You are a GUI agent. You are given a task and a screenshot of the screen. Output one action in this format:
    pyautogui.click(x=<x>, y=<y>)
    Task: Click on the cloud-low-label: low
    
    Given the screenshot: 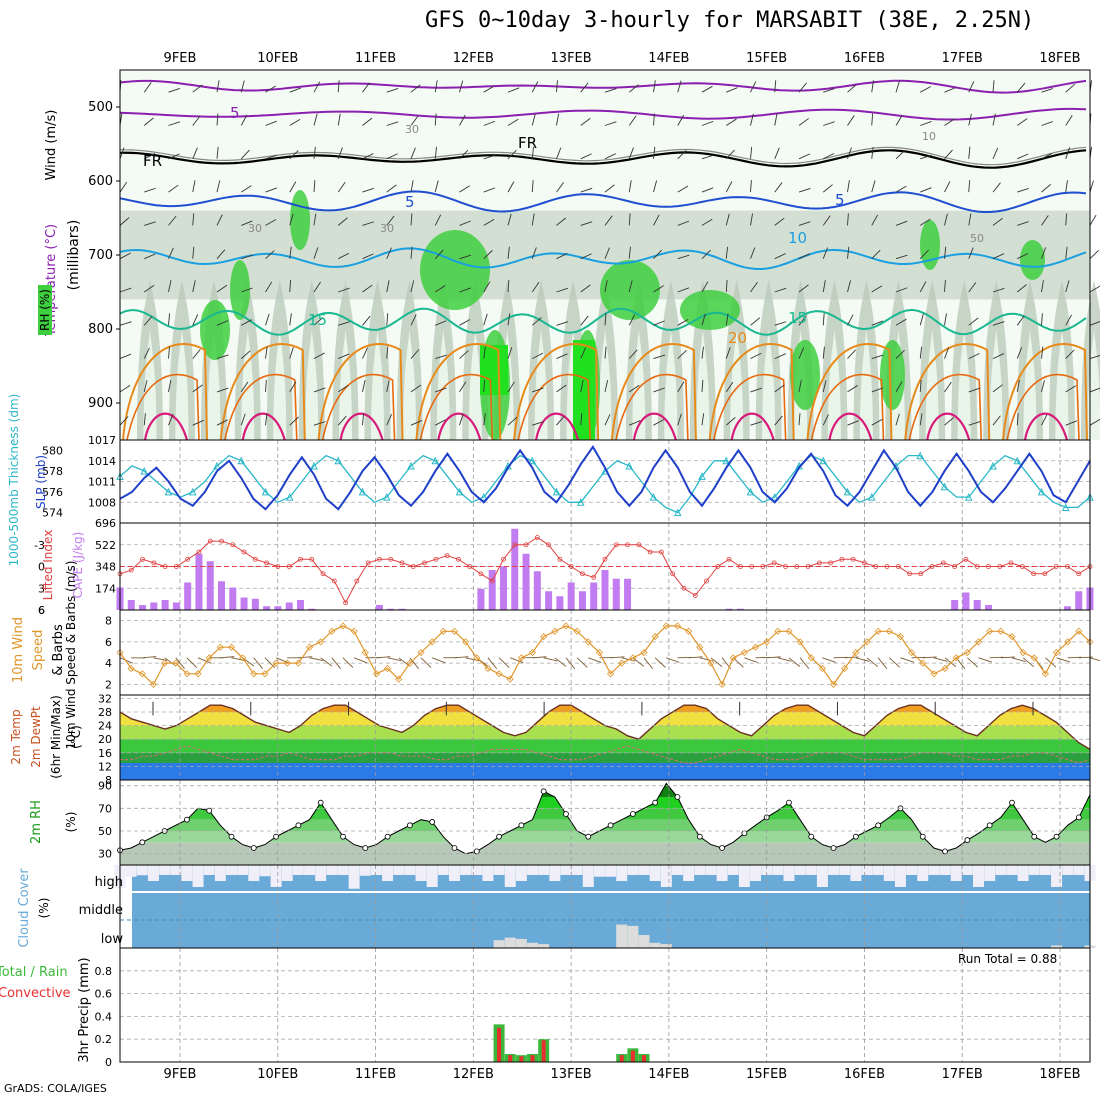 What is the action you would take?
    pyautogui.click(x=112, y=939)
    